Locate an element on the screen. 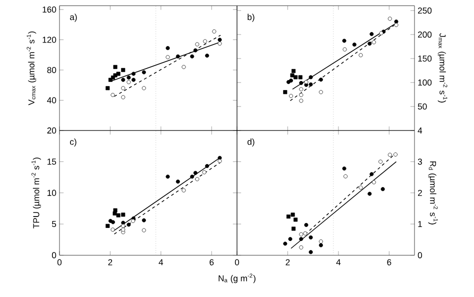 The image size is (474, 297). y-tick-label: 3 is located at coordinates (420, 161).